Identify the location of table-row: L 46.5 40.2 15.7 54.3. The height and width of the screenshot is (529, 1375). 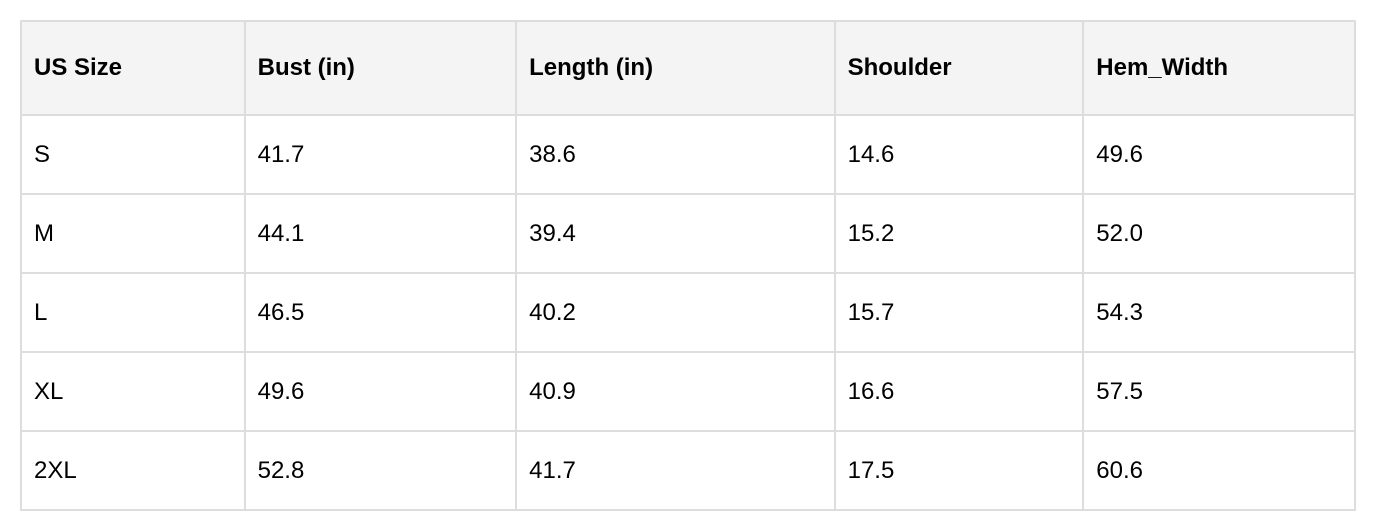
(688, 312).